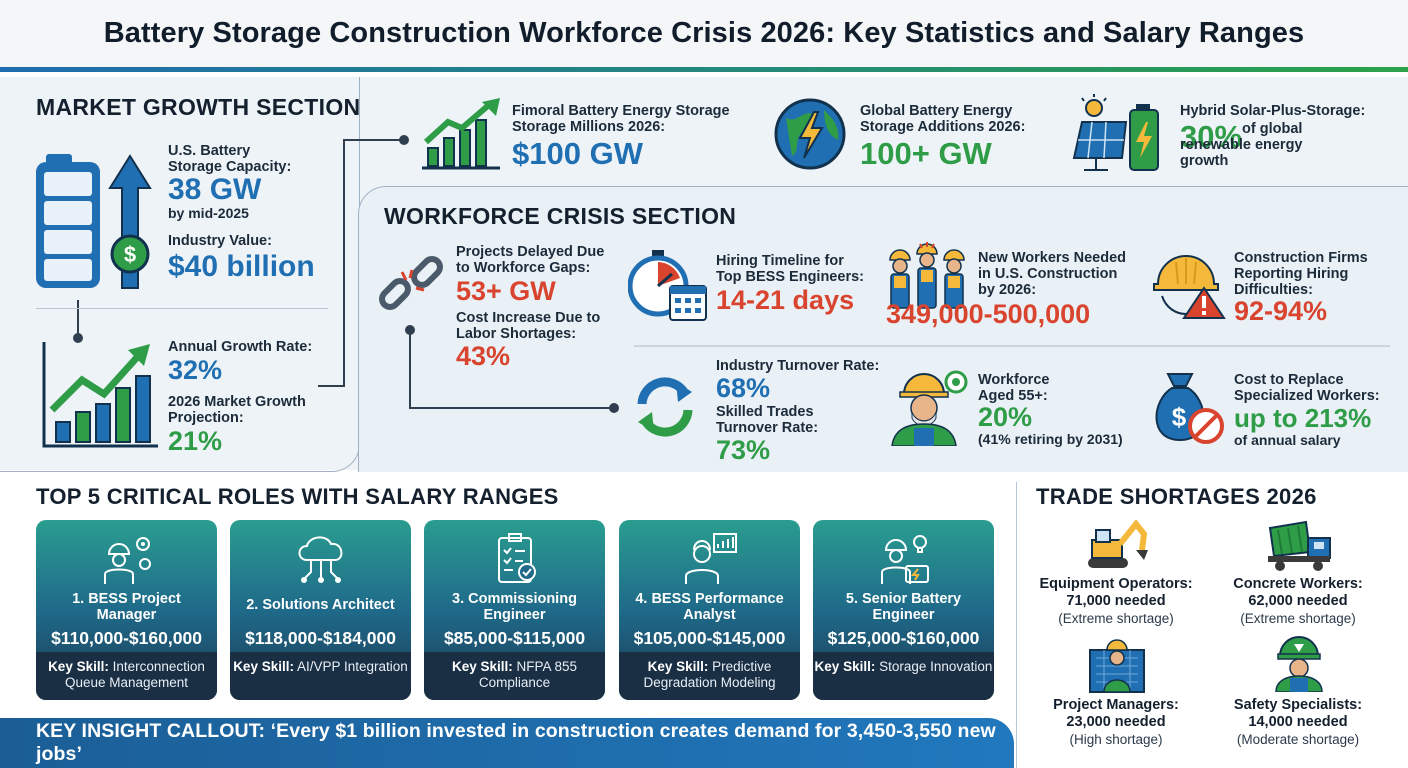  What do you see at coordinates (926, 153) in the screenshot?
I see `stat2-value: 100+ GW` at bounding box center [926, 153].